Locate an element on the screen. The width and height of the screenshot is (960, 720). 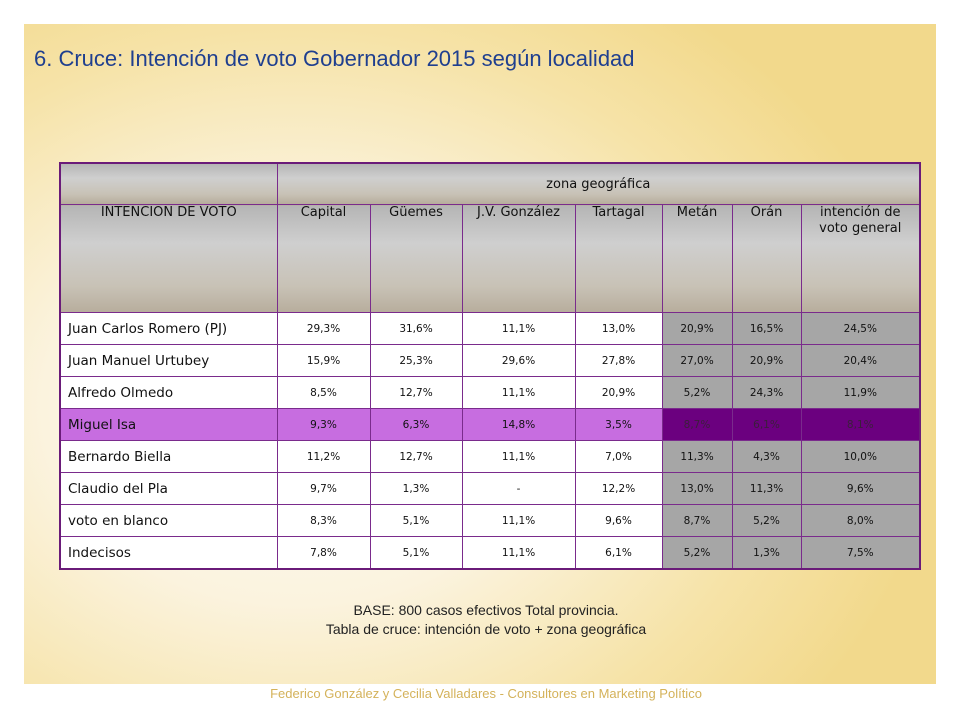
table-cell: 24,3% is located at coordinates (766, 392).